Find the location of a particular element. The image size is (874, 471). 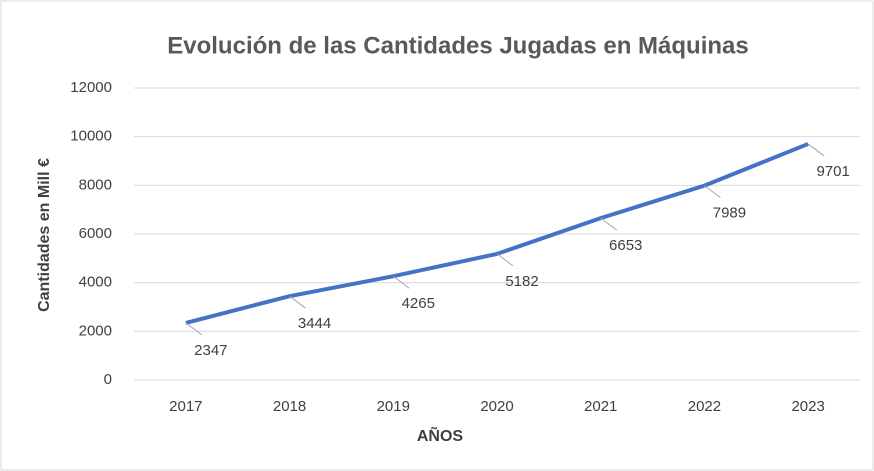

x-tick-label: 2021 is located at coordinates (600, 406).